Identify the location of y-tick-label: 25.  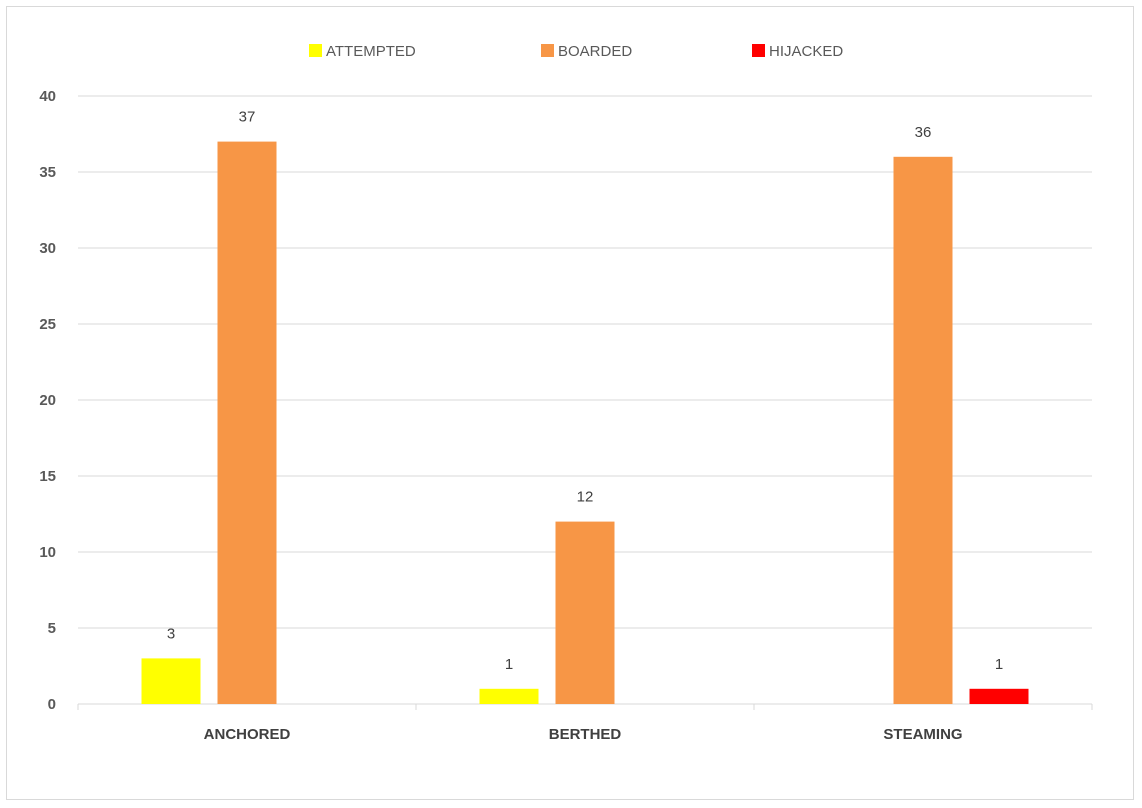
(47, 324).